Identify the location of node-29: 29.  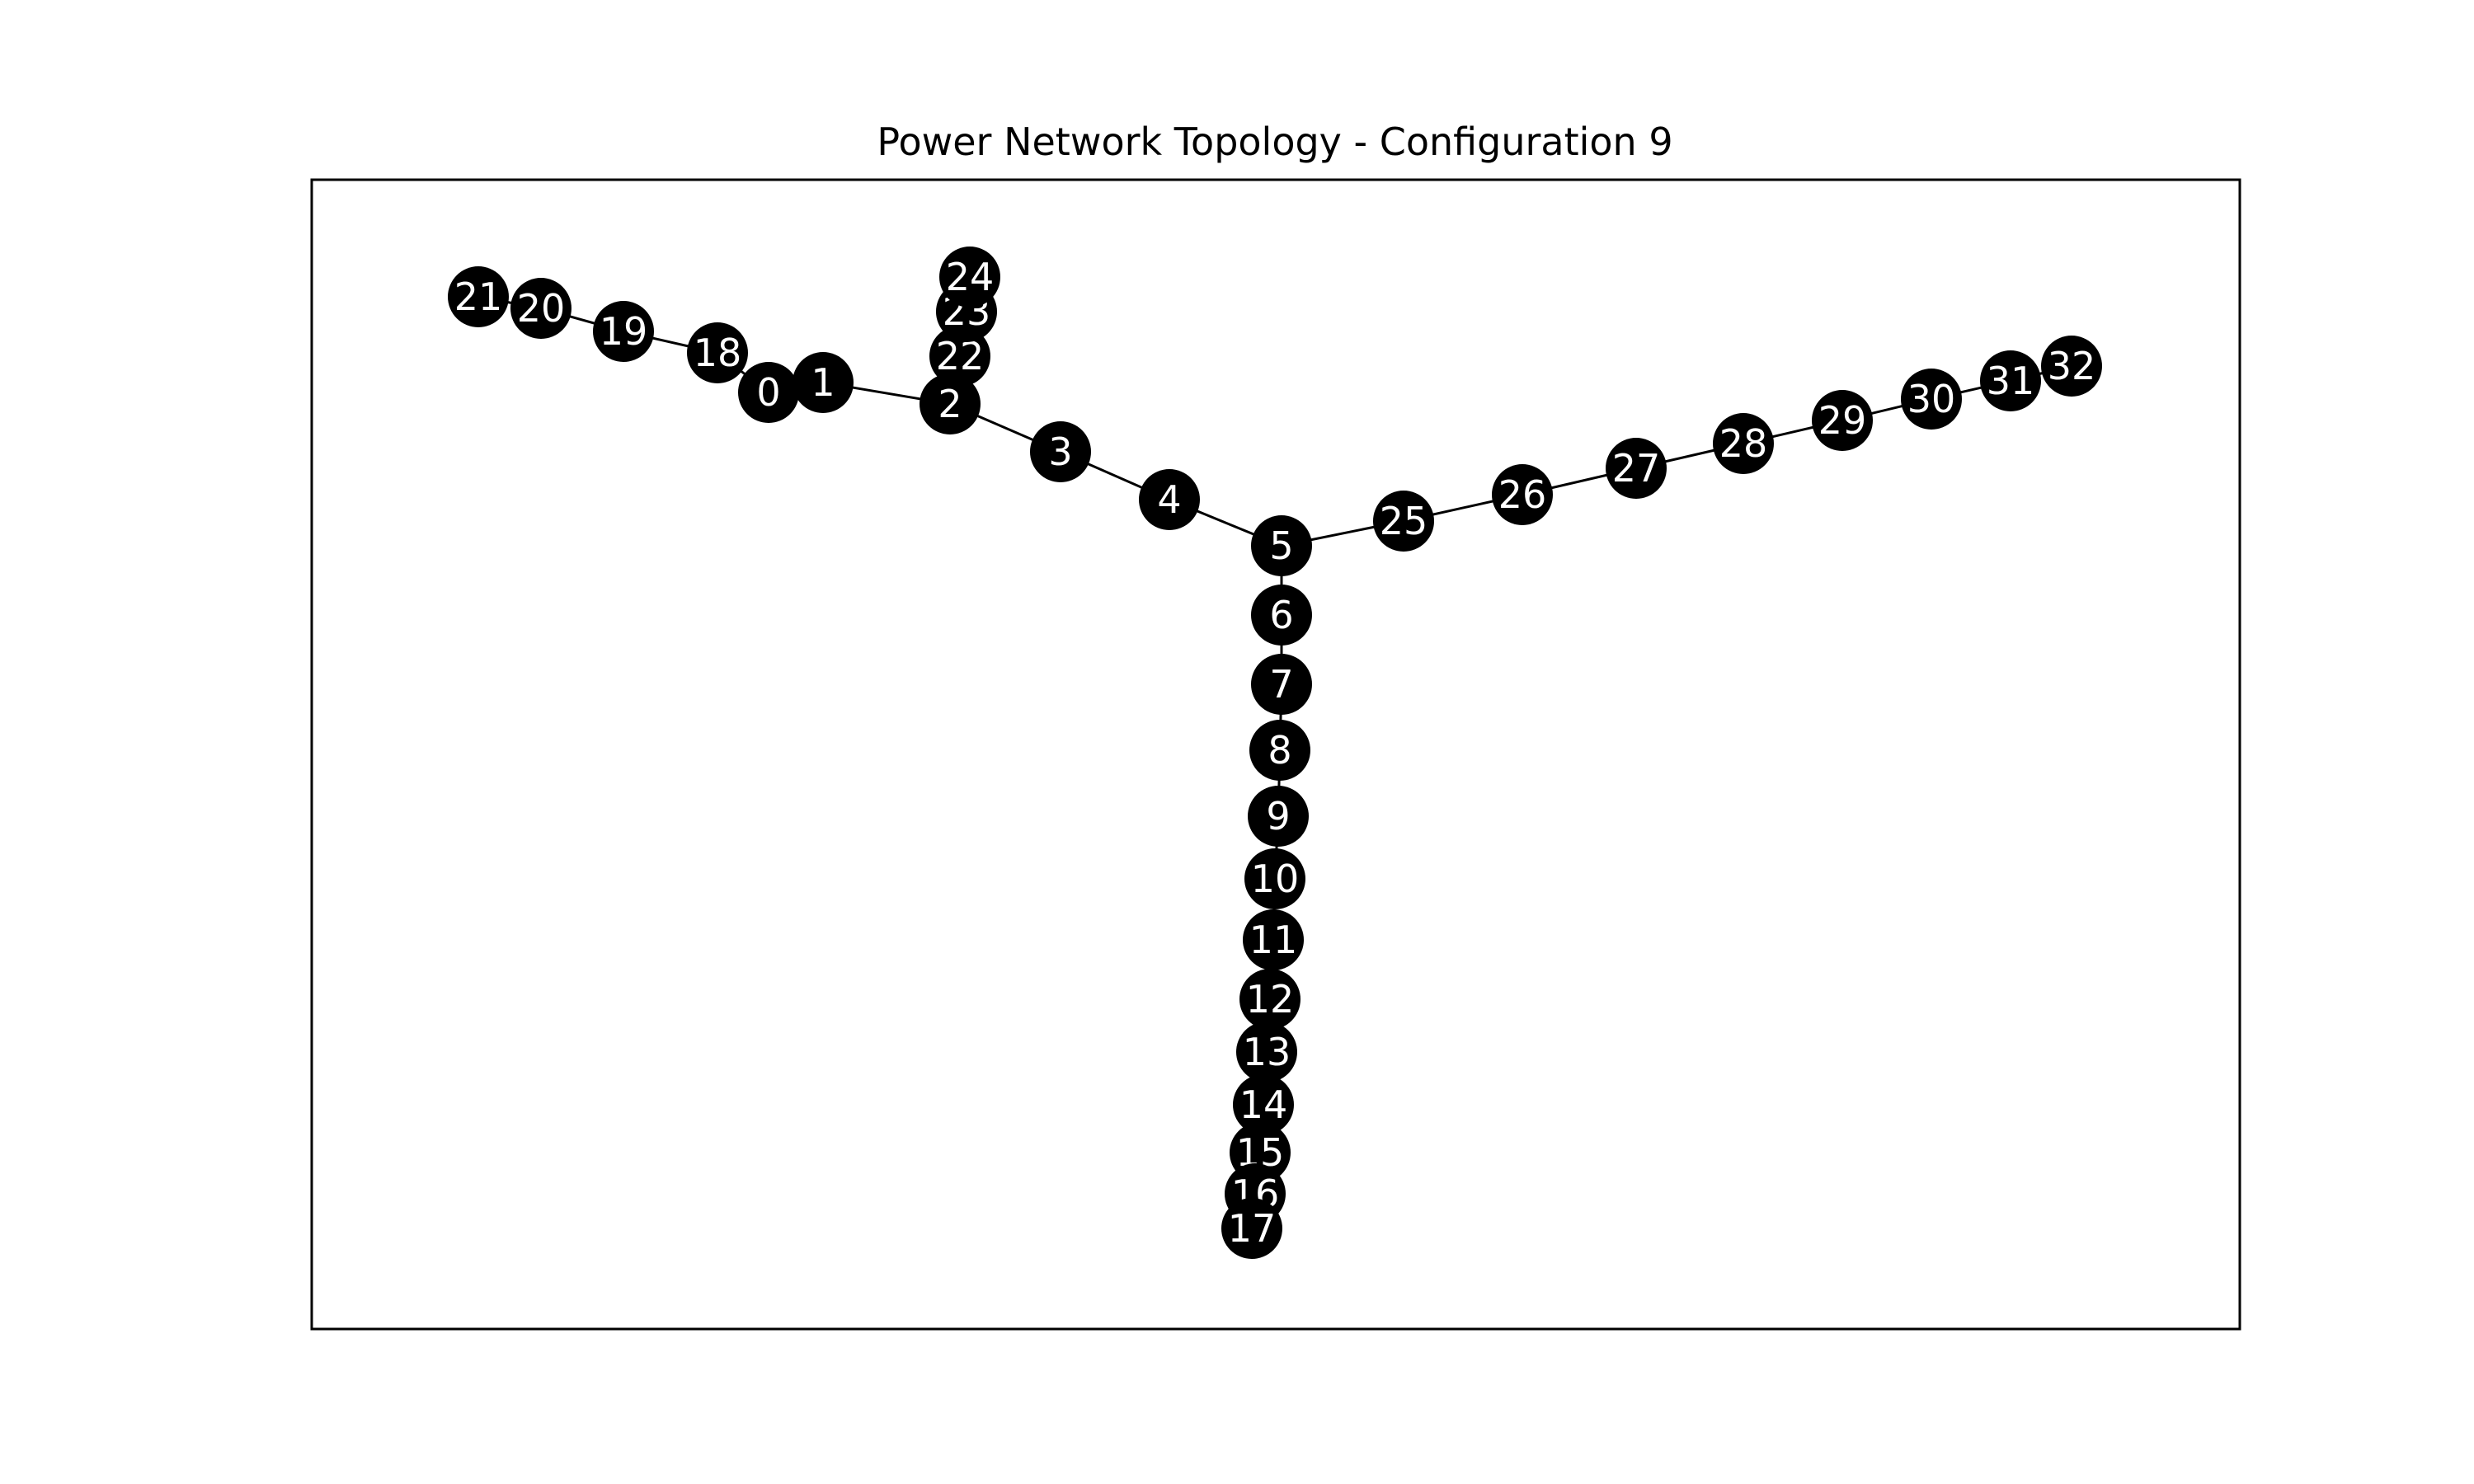
(1842, 420).